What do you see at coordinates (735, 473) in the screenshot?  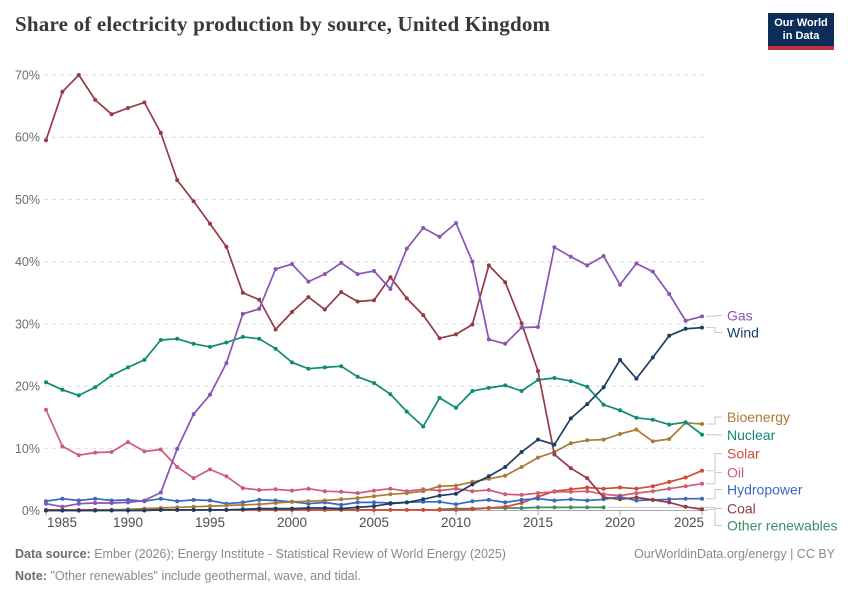 I see `series-label-oil: Oil` at bounding box center [735, 473].